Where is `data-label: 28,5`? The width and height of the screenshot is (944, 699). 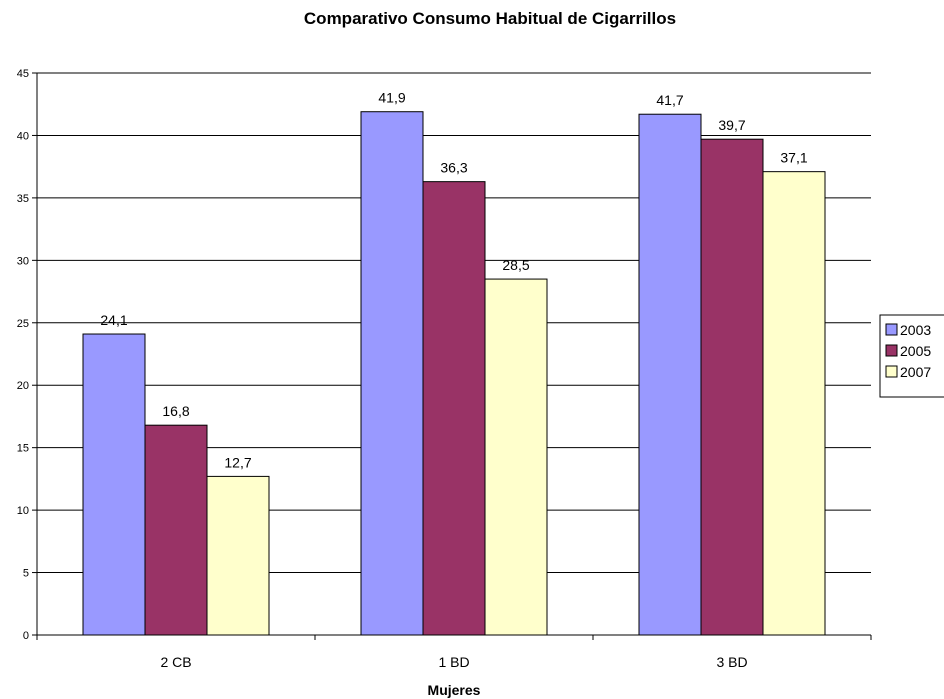 data-label: 28,5 is located at coordinates (515, 265).